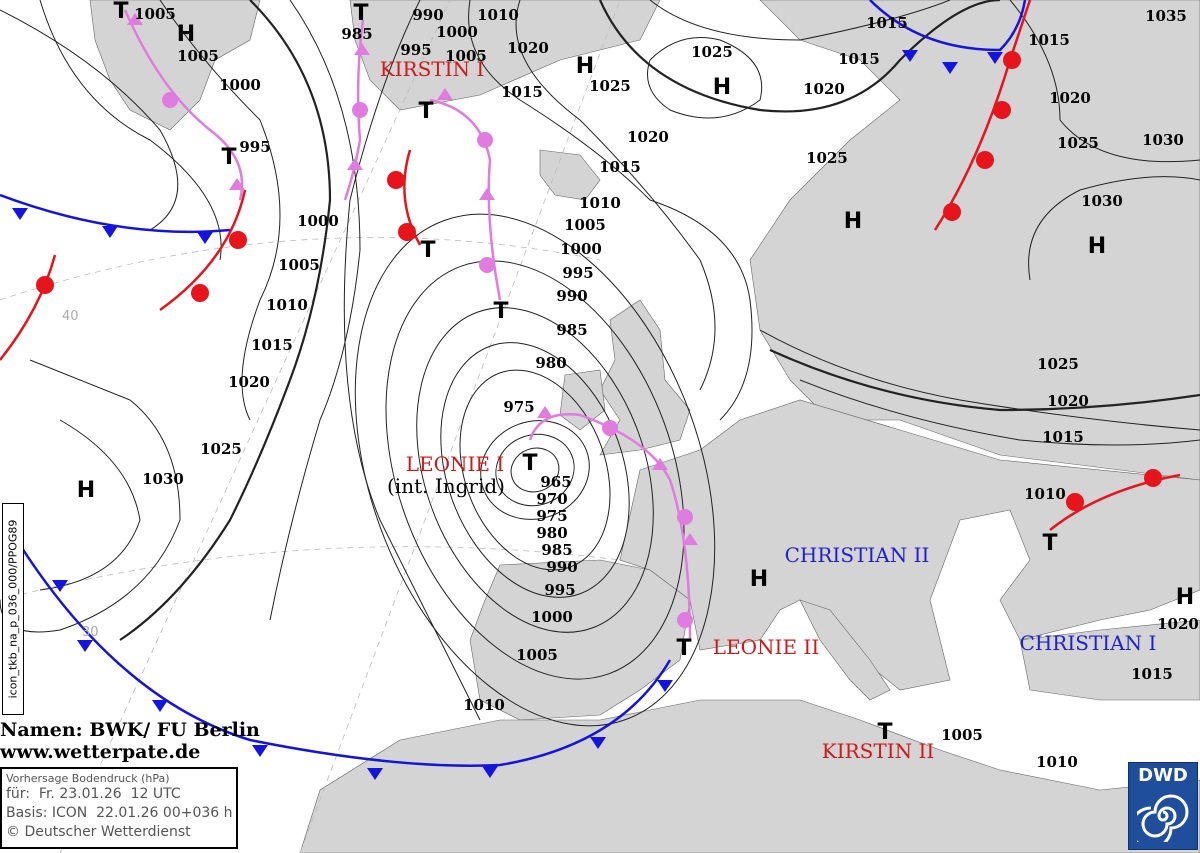 The image size is (1200, 853). What do you see at coordinates (455, 464) in the screenshot?
I see `system-name: LEONIE I` at bounding box center [455, 464].